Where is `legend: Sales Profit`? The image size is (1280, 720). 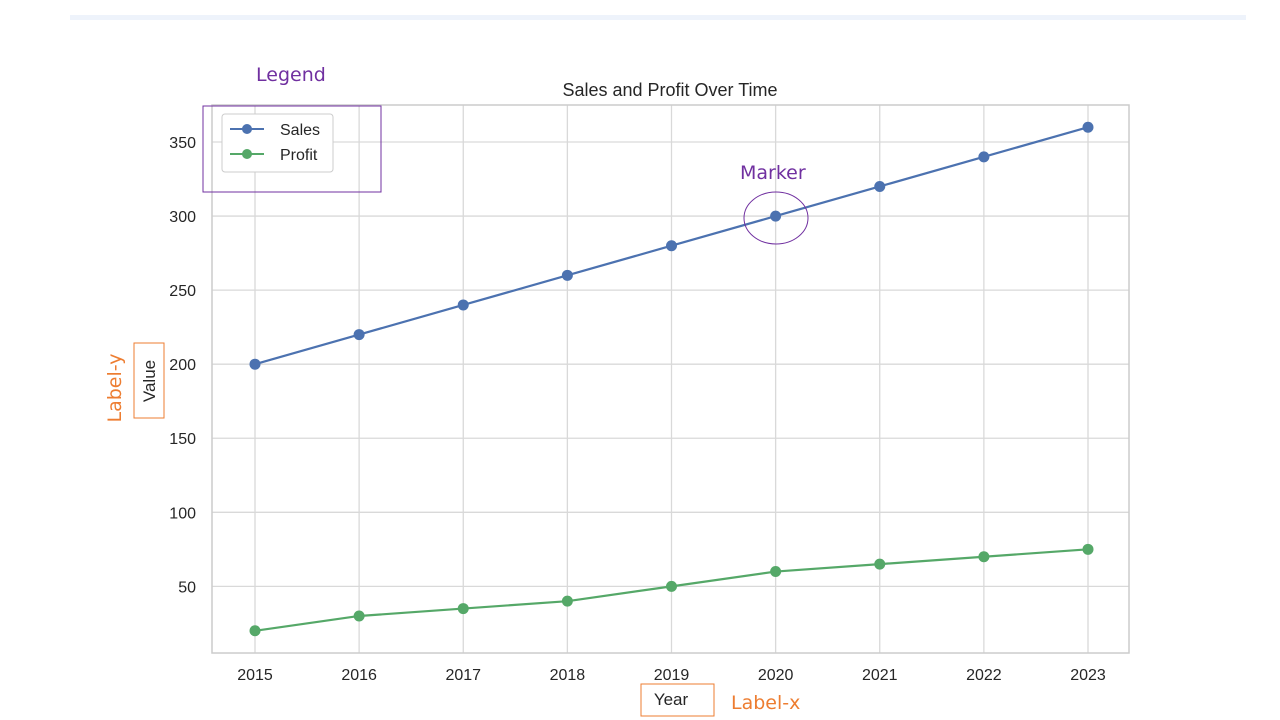
legend: Sales Profit is located at coordinates (277, 143).